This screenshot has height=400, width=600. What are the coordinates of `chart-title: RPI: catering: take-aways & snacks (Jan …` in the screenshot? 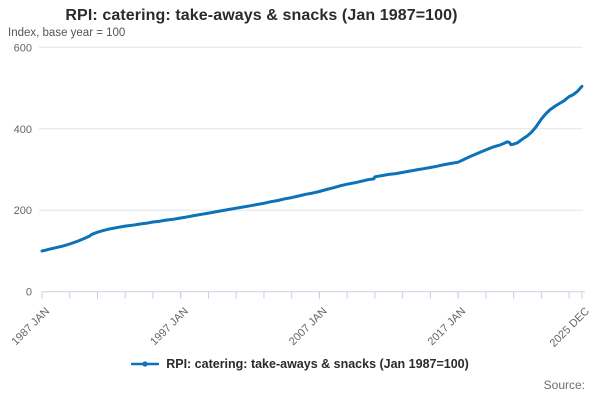 It's located at (261, 15).